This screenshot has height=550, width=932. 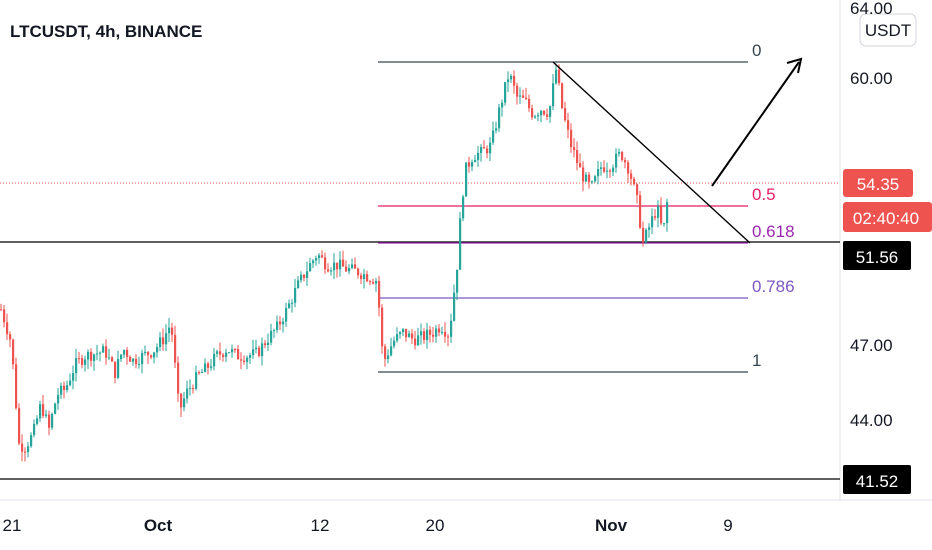 What do you see at coordinates (794, 65) in the screenshot?
I see `arrow-head` at bounding box center [794, 65].